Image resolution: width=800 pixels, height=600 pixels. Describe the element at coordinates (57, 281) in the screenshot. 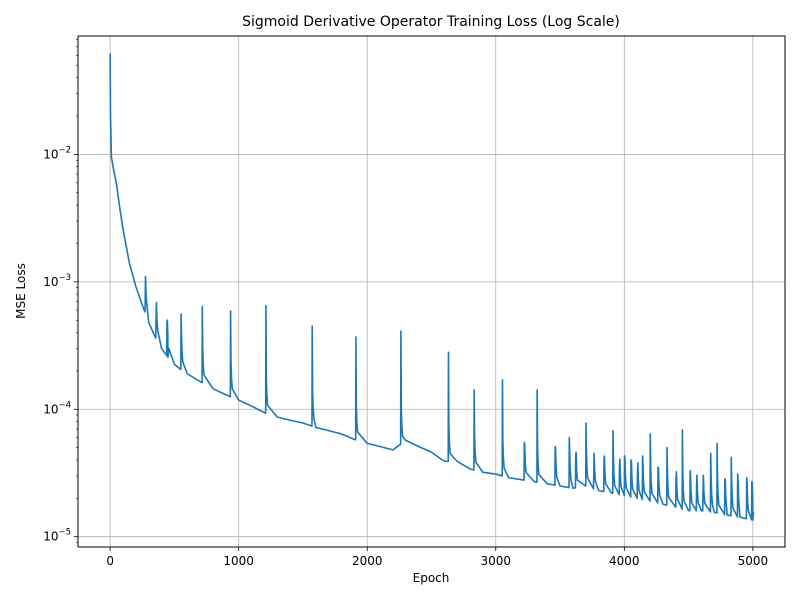

I see `y-tick-label: 10⁻³` at that location.